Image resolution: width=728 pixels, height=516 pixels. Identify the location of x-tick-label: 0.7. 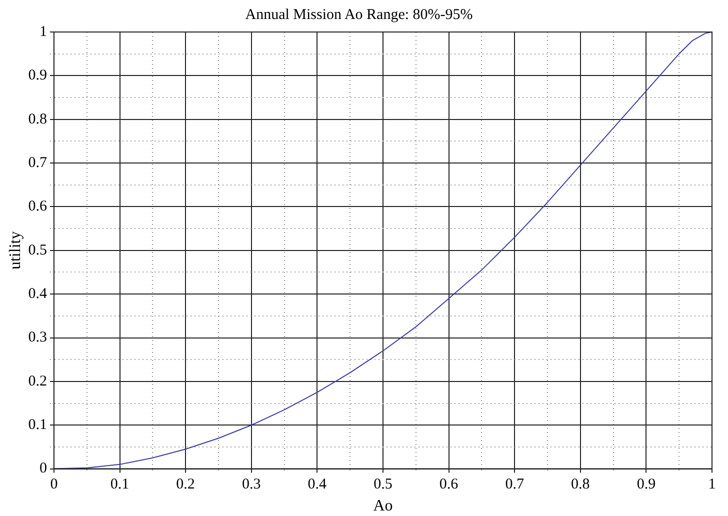
(514, 484).